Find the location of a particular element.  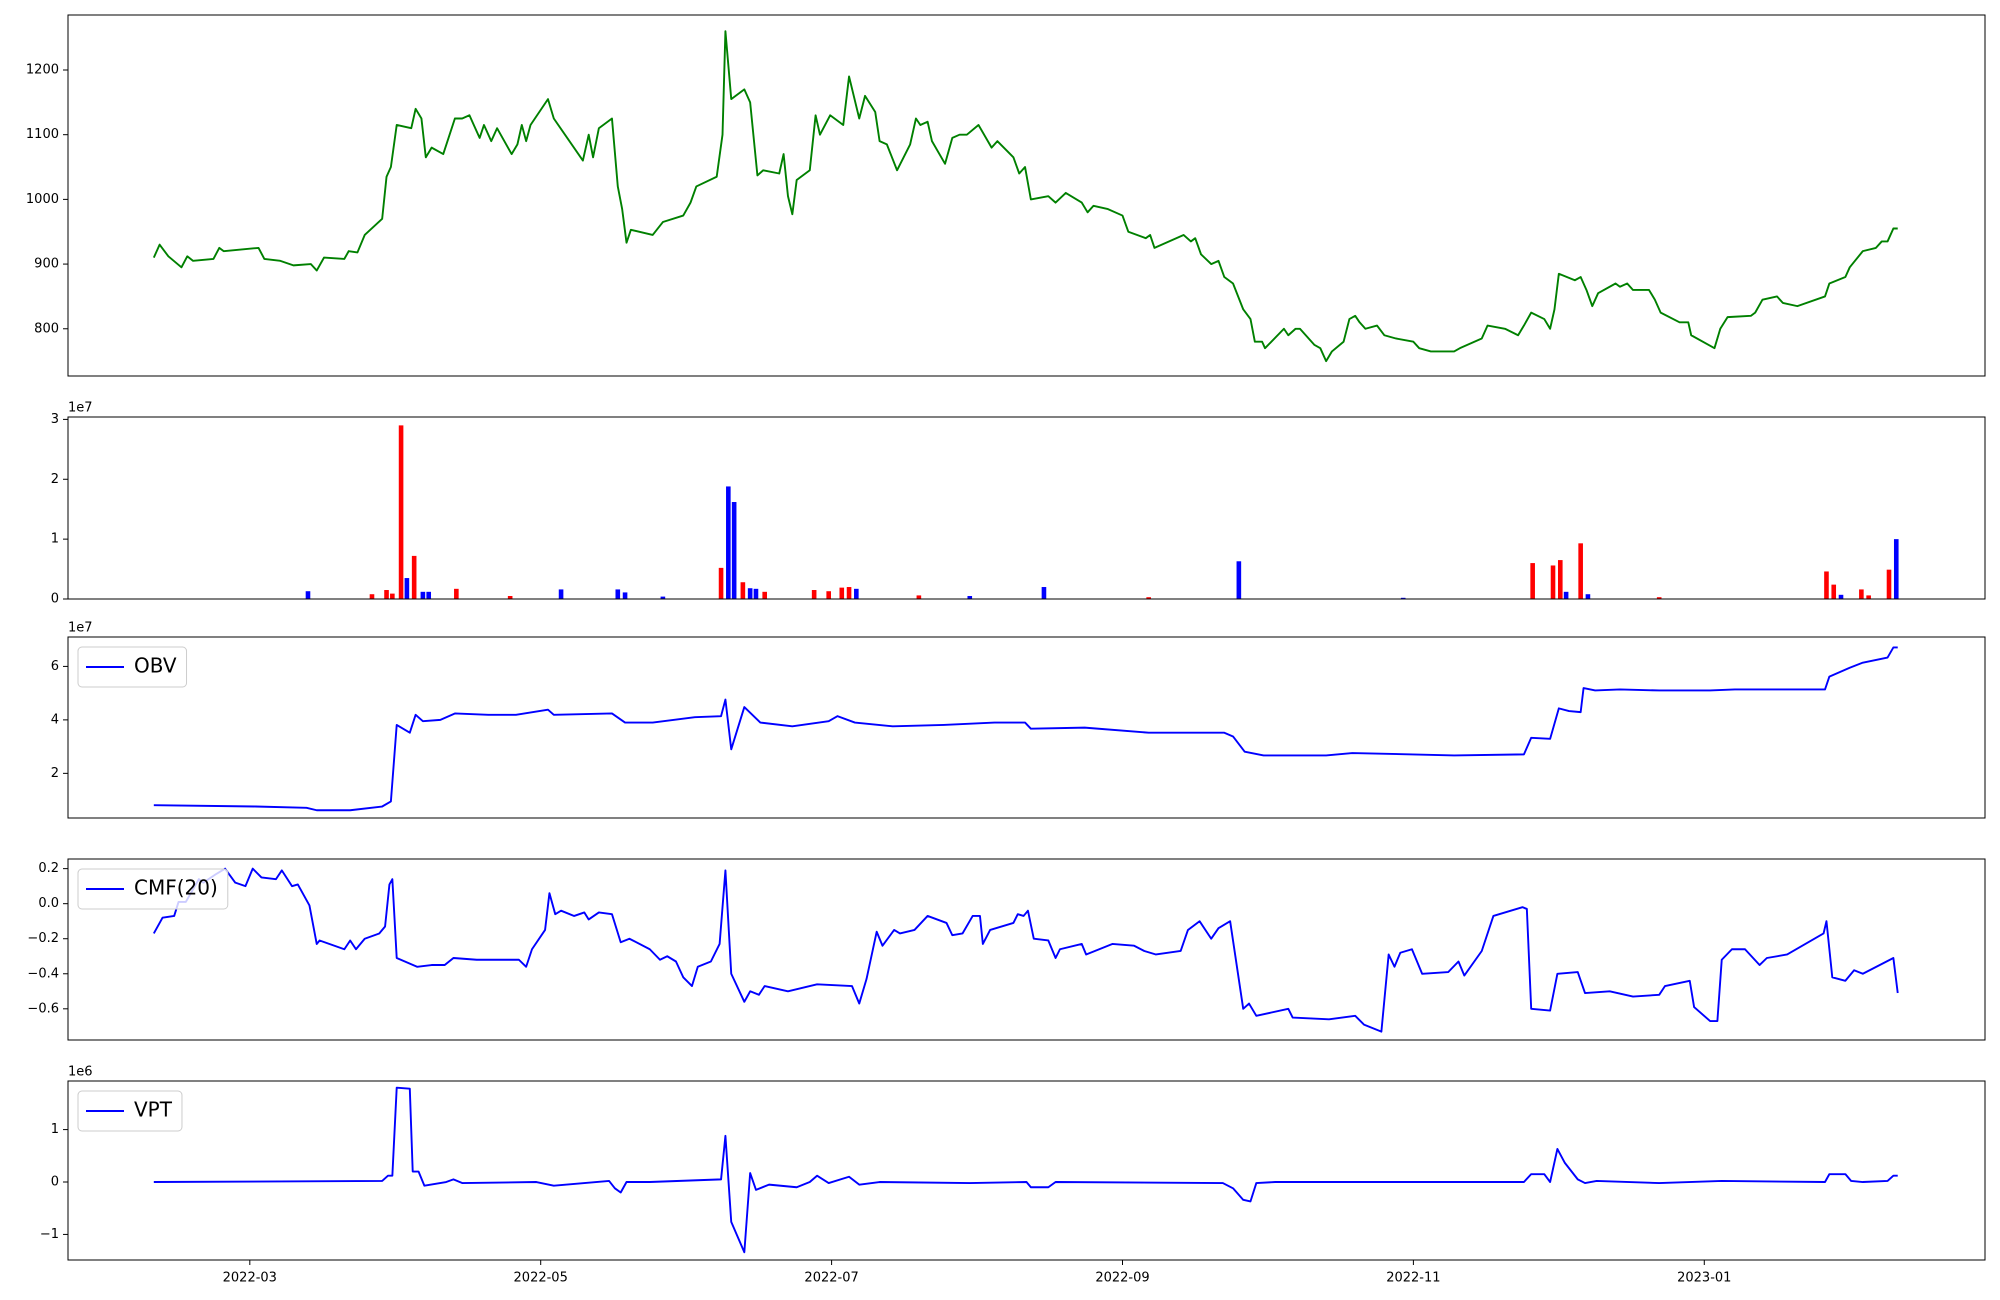

legend-label: CMF(20) is located at coordinates (176, 888).